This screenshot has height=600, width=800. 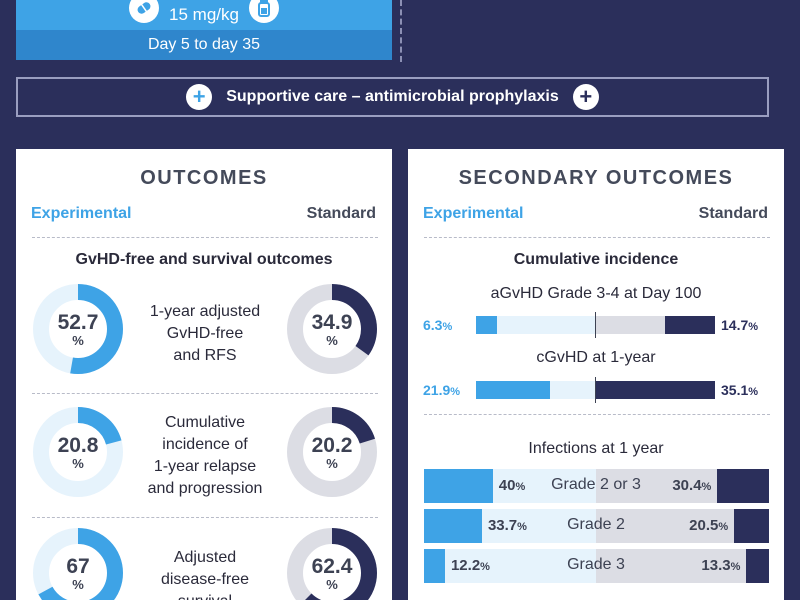 I want to click on outcome-label-line: and RFS, so click(x=205, y=355).